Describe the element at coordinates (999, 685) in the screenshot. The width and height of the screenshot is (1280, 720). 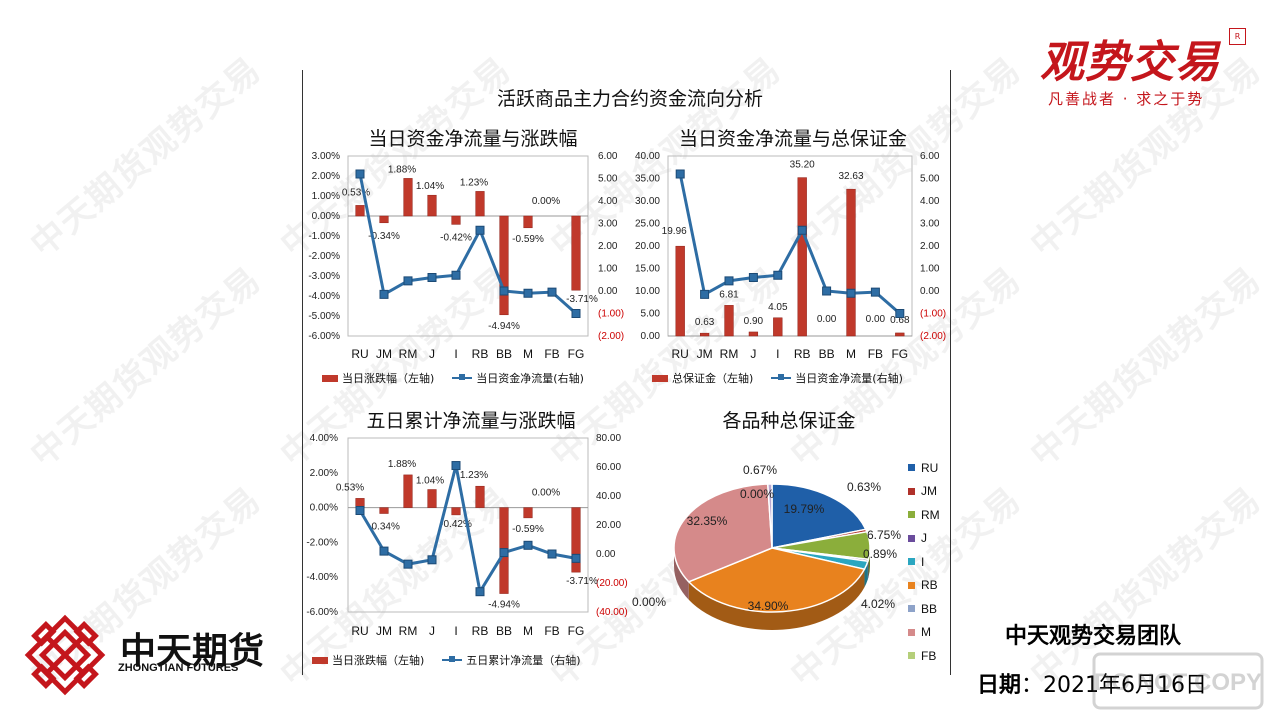
I see `date-label: 日期` at that location.